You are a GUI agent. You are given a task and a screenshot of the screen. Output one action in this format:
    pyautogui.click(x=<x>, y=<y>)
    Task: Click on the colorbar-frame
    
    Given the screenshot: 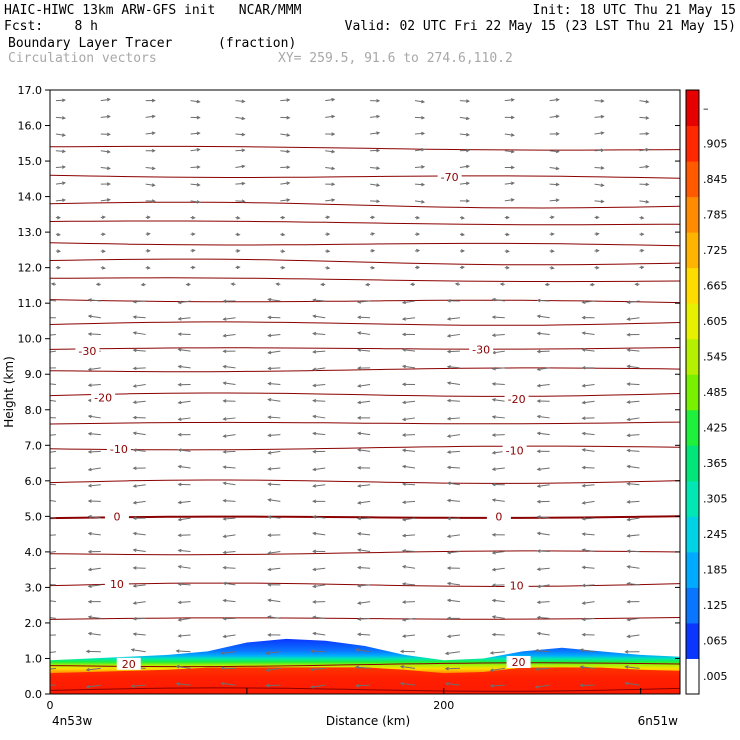 What is the action you would take?
    pyautogui.click(x=692, y=392)
    